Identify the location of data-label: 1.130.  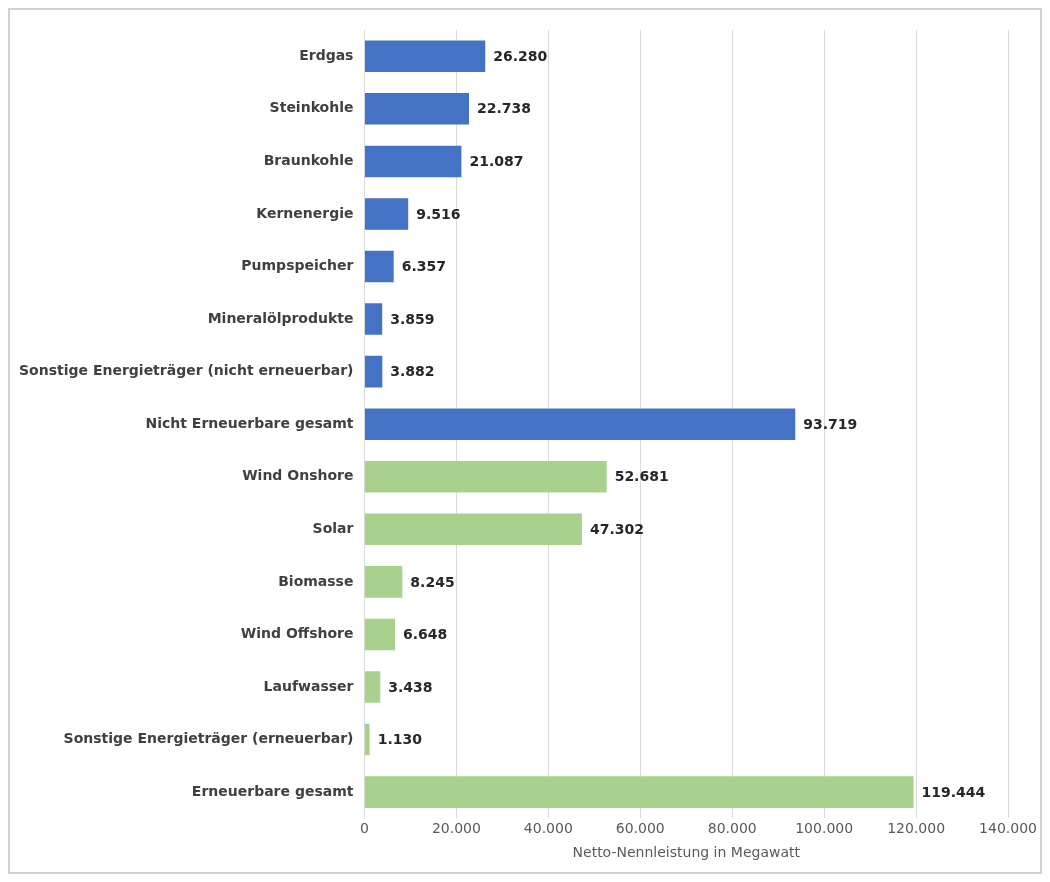
(400, 739).